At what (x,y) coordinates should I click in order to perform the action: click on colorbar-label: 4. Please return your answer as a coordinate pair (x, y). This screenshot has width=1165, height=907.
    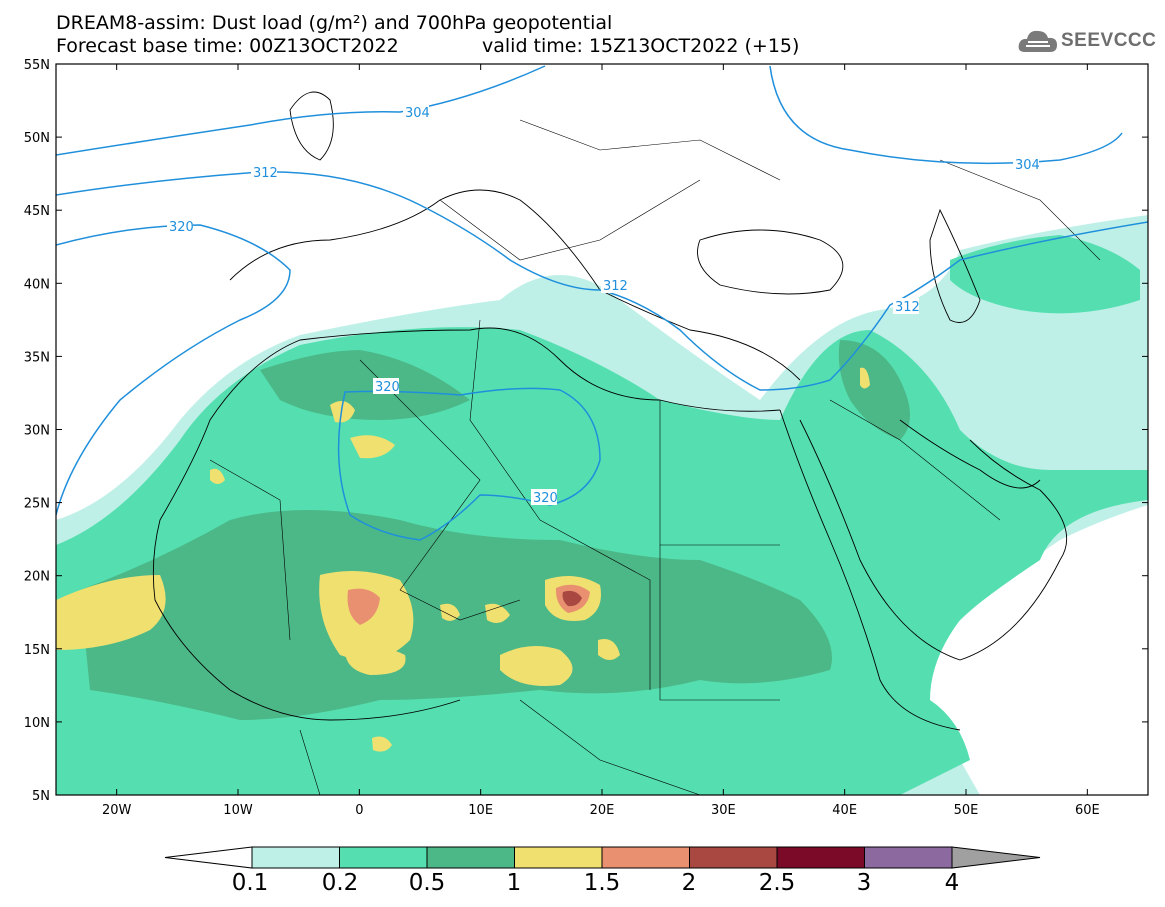
    Looking at the image, I should click on (952, 883).